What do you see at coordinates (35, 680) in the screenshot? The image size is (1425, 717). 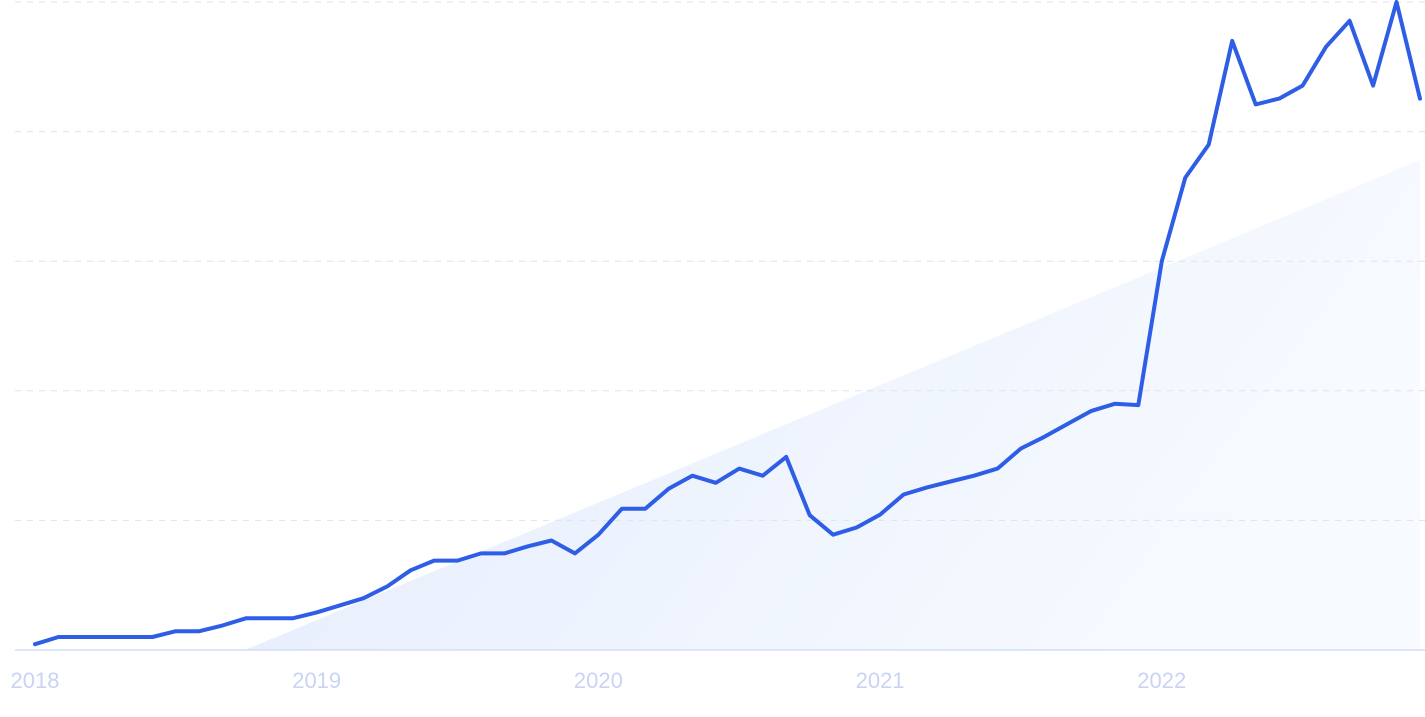 I see `x-tick-label: 2018` at bounding box center [35, 680].